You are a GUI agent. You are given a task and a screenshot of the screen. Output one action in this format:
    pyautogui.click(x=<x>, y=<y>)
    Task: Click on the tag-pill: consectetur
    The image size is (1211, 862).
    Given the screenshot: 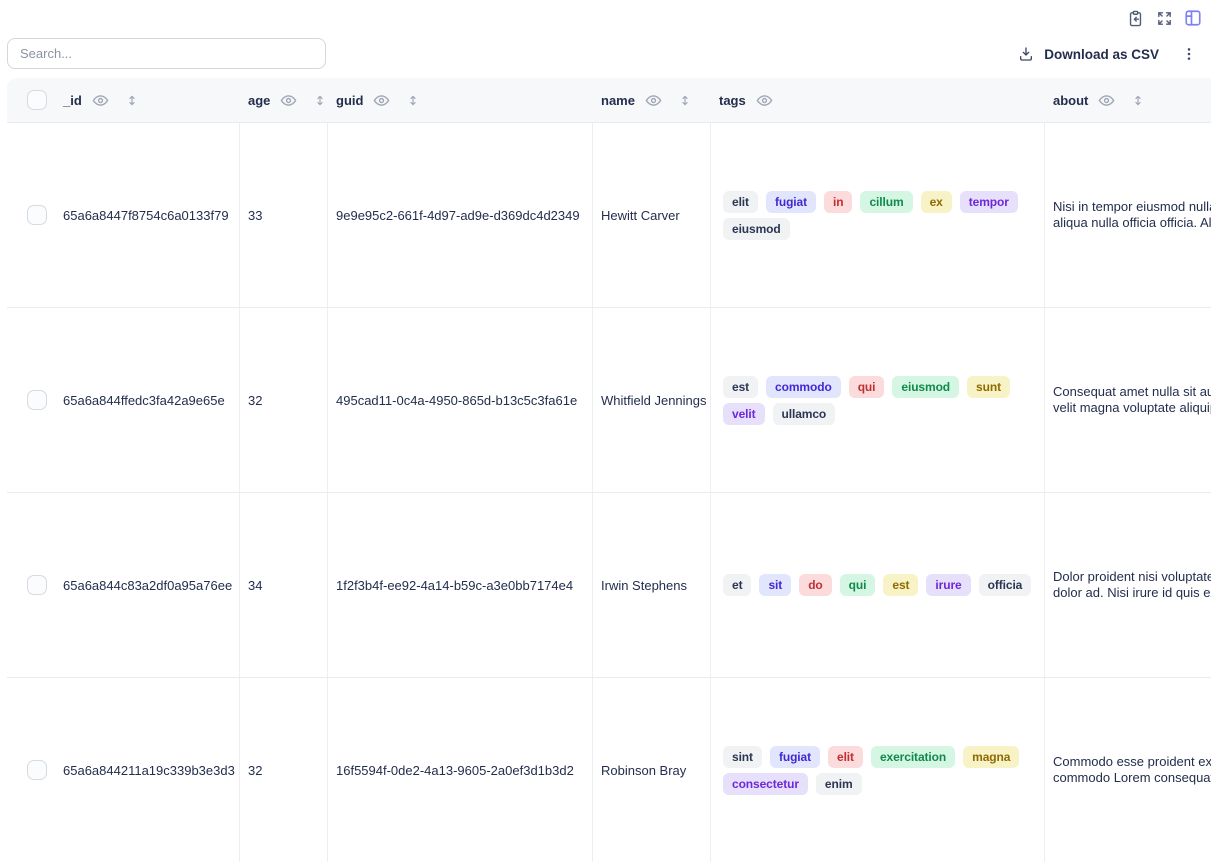 What is the action you would take?
    pyautogui.click(x=765, y=783)
    